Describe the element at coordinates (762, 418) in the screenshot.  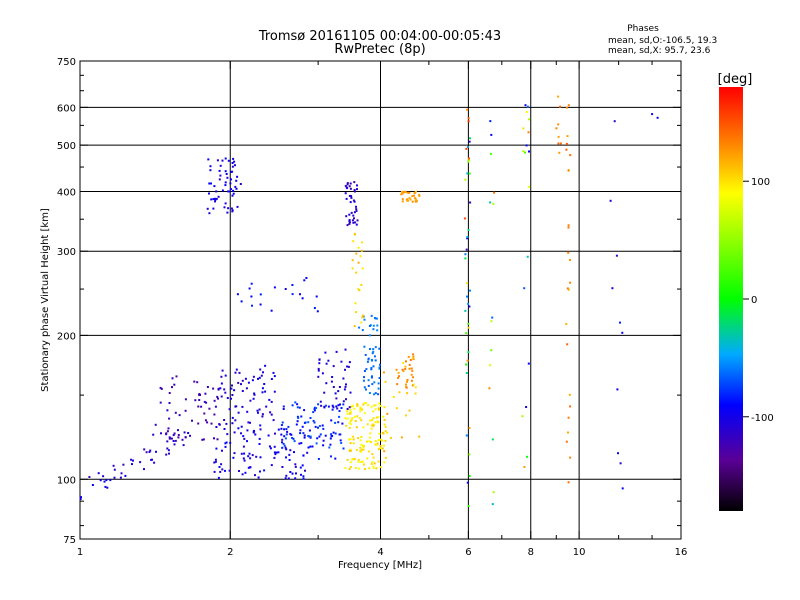
I see `colorbar-tick-label: -100` at that location.